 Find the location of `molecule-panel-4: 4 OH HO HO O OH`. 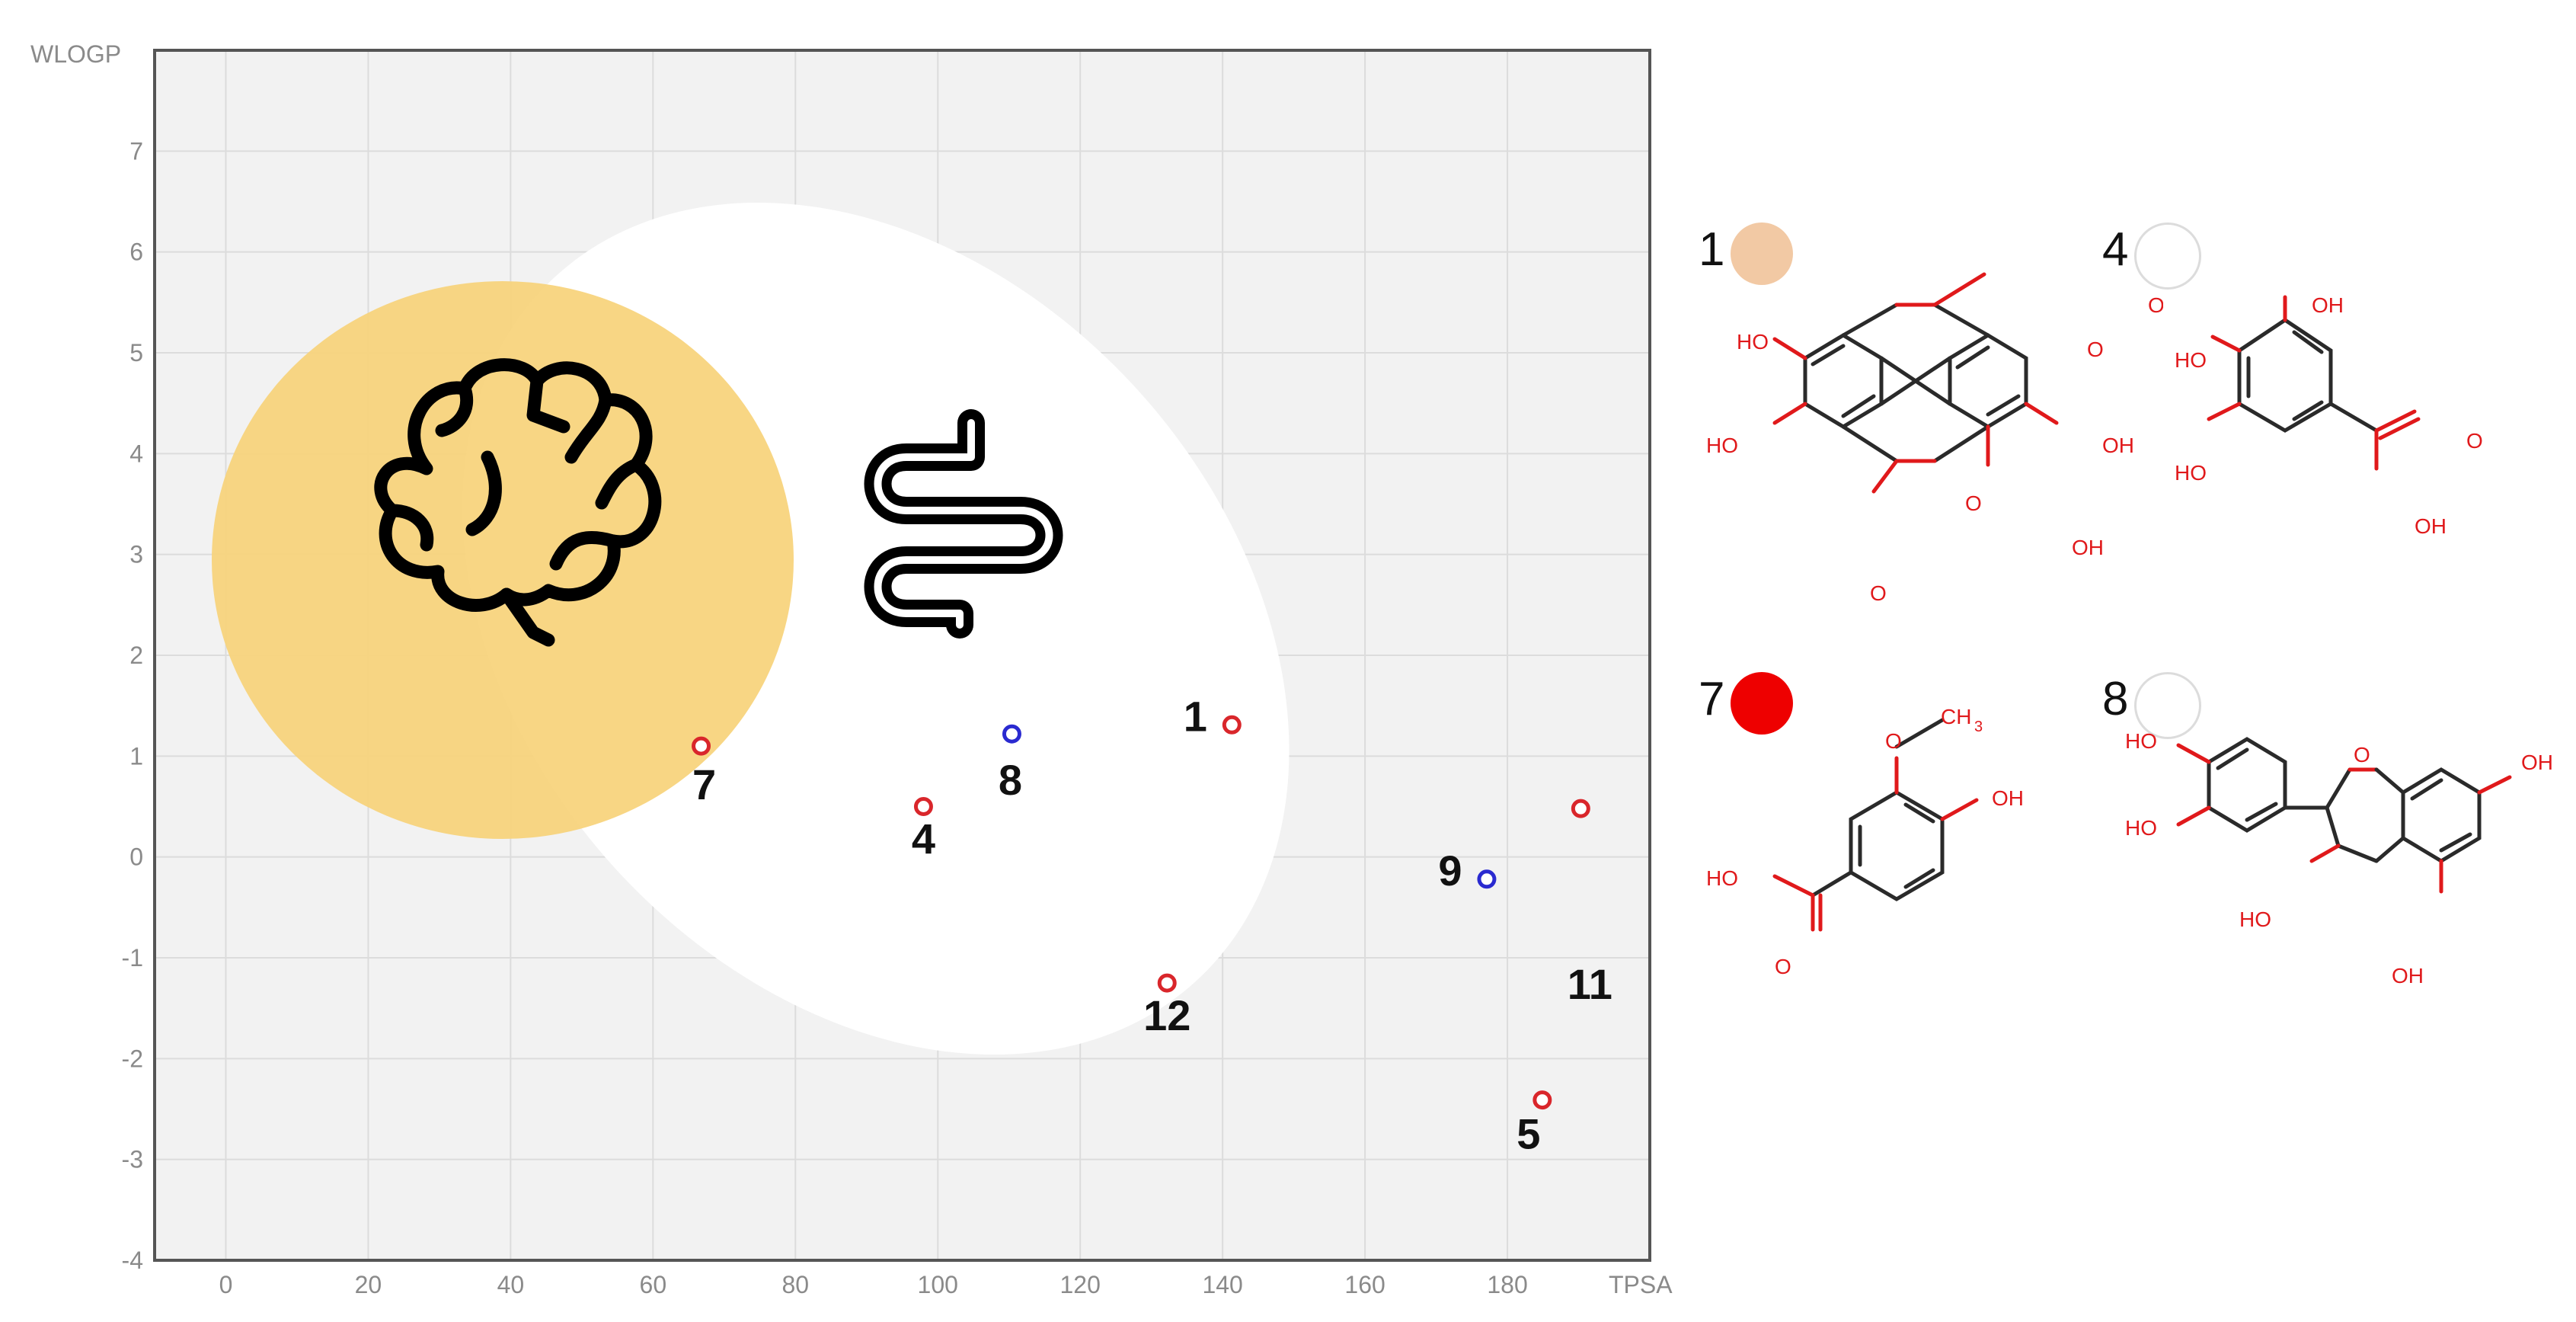

molecule-panel-4: 4 OH HO HO O OH is located at coordinates (2308, 381).